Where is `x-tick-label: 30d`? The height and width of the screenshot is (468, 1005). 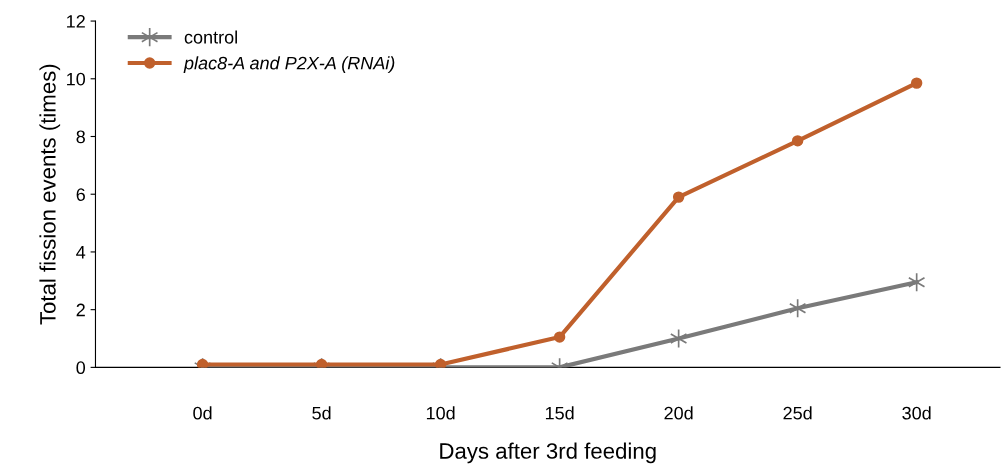 x-tick-label: 30d is located at coordinates (916, 413).